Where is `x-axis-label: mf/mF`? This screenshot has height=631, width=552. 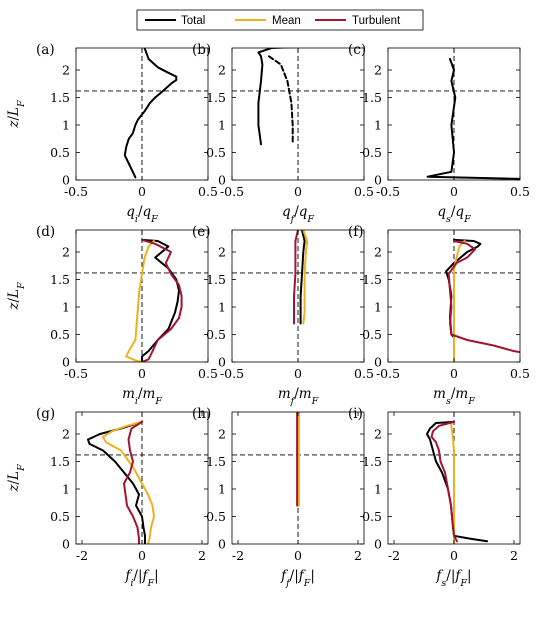 x-axis-label: mf/mF is located at coordinates (298, 396).